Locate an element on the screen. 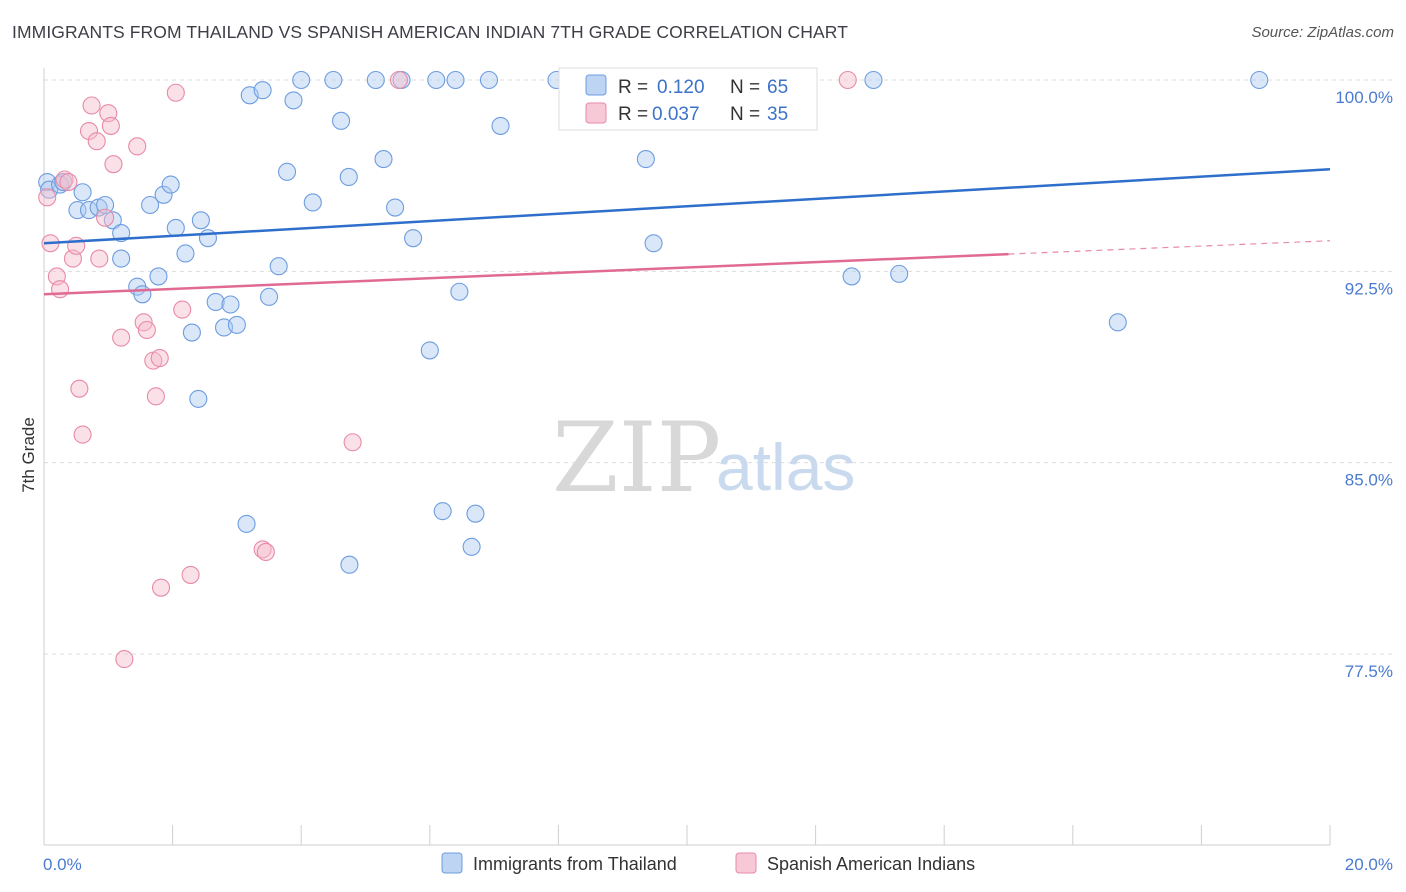 Image resolution: width=1406 pixels, height=892 pixels. source-label: Source: ZipAtlas.com is located at coordinates (1322, 32).